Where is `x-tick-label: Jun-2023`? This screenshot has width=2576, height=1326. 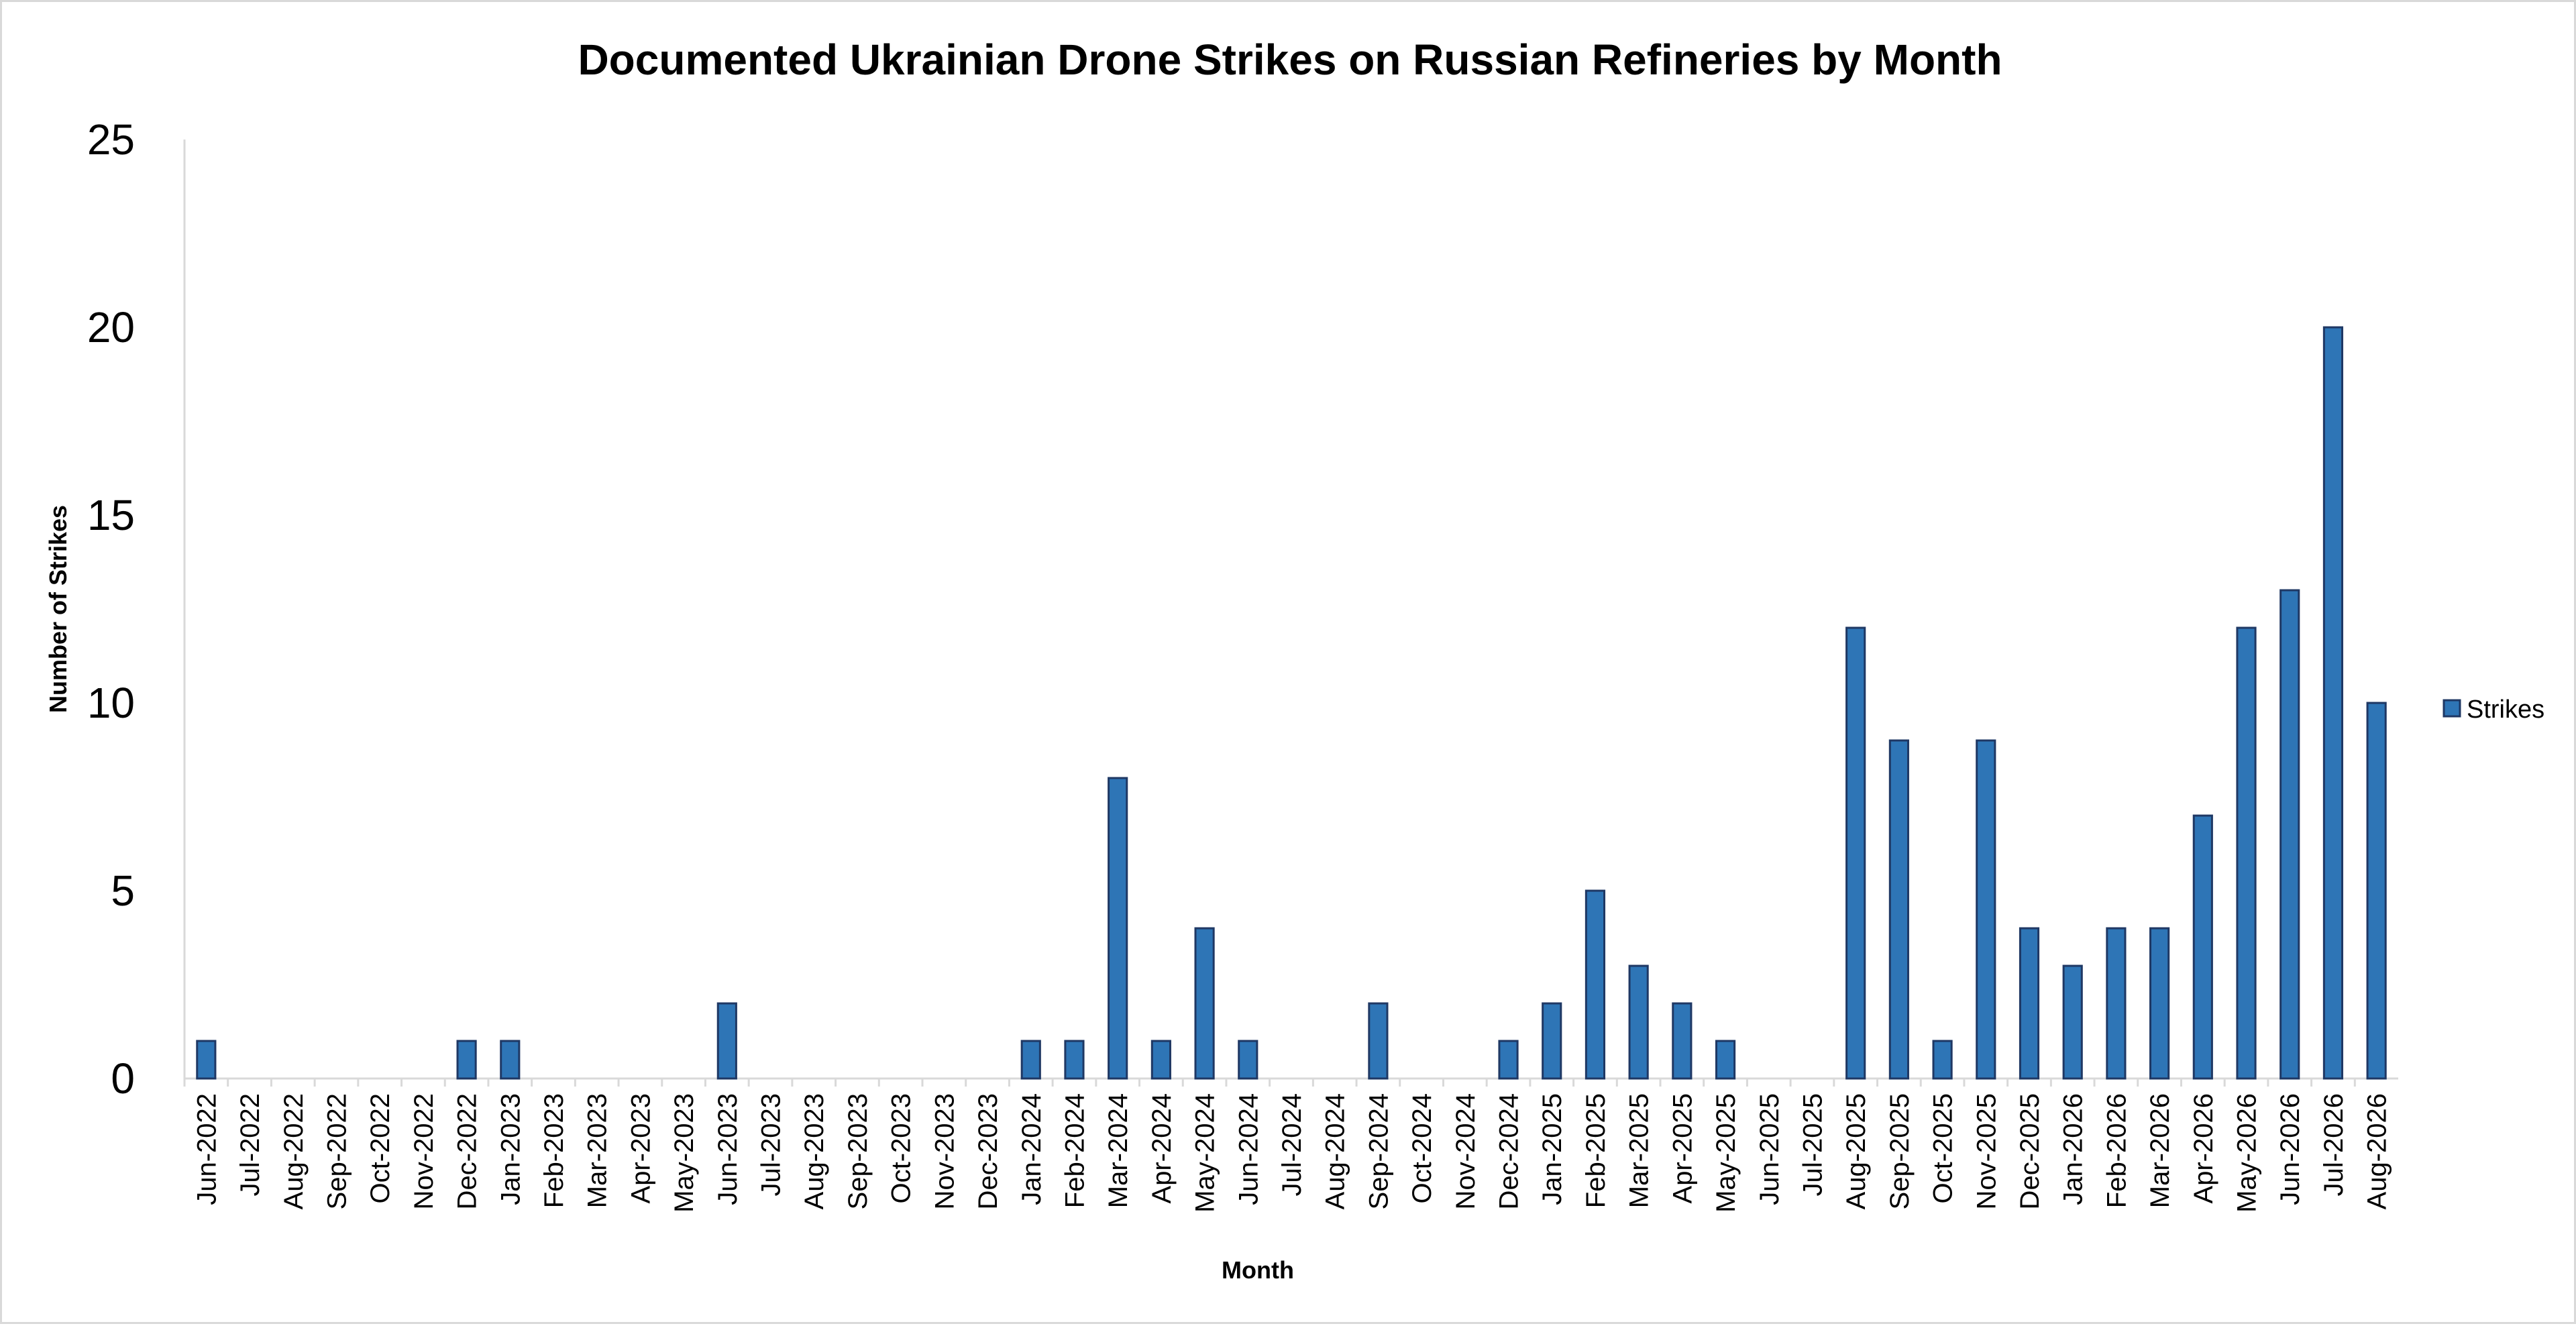
x-tick-label: Jun-2023 is located at coordinates (728, 1149).